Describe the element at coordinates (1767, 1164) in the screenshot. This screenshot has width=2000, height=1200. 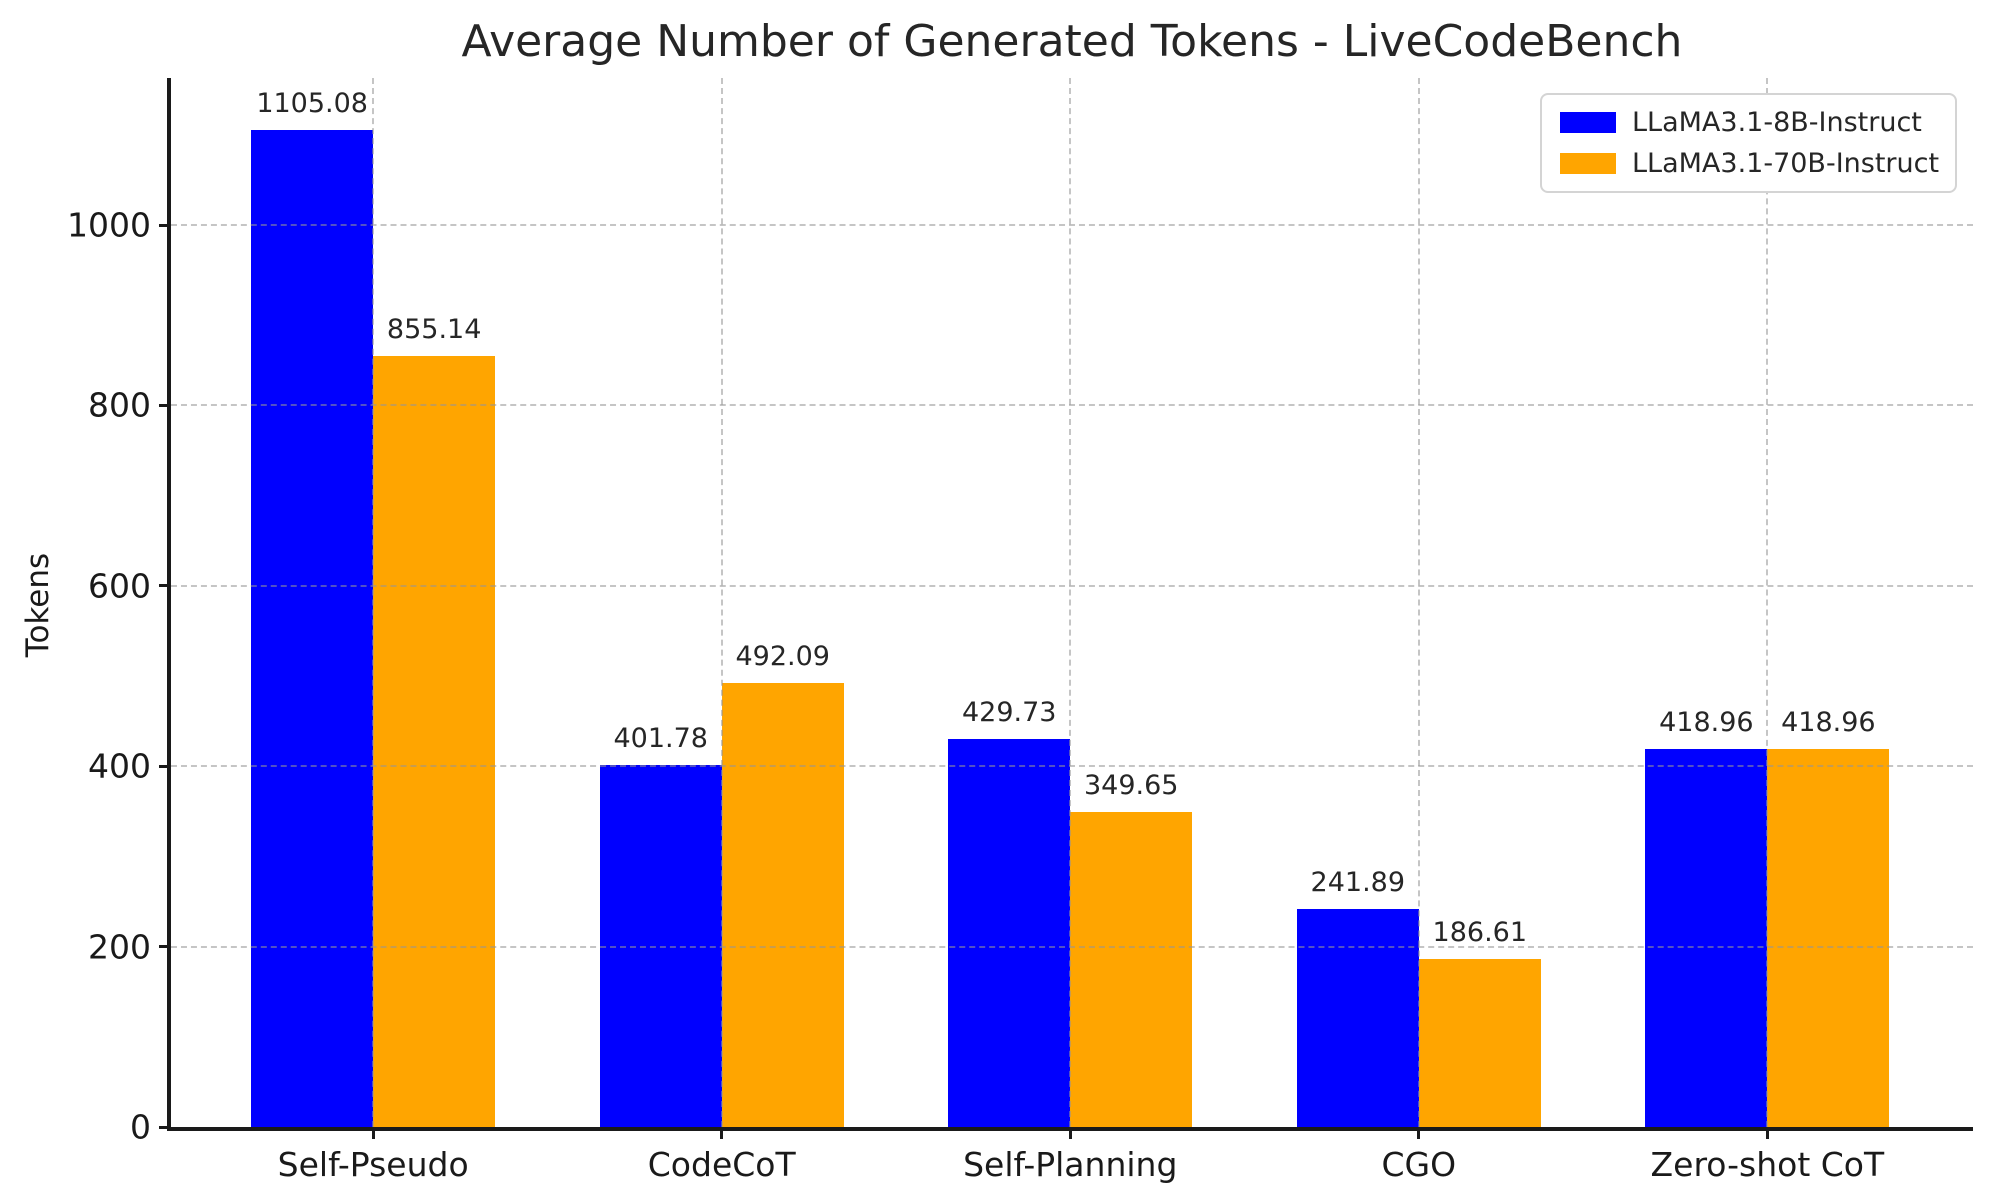
I see `x-tick-label-Zero-shot CoT: Zero-shot CoT` at that location.